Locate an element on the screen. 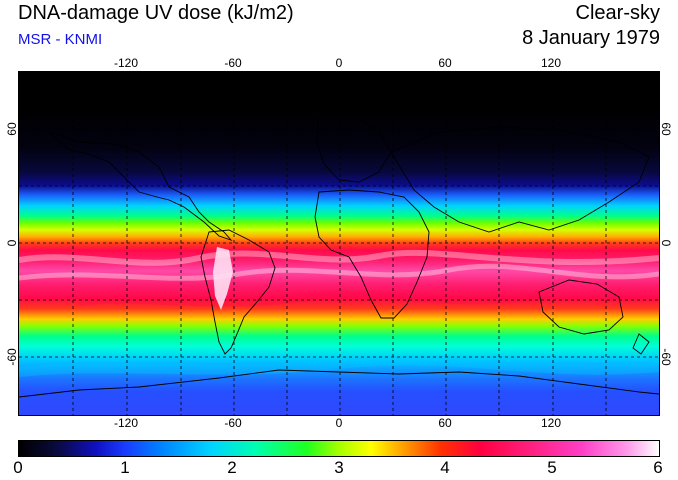 This screenshot has height=480, width=678. colorbar-label: 6 is located at coordinates (658, 467).